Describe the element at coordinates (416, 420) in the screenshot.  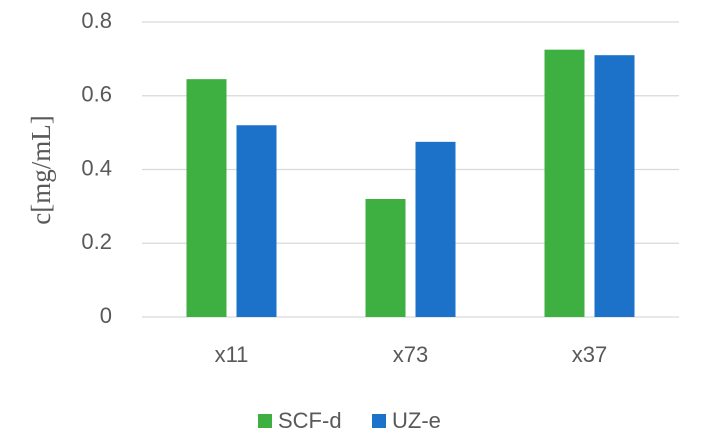
I see `legend-label: UZ-e` at that location.